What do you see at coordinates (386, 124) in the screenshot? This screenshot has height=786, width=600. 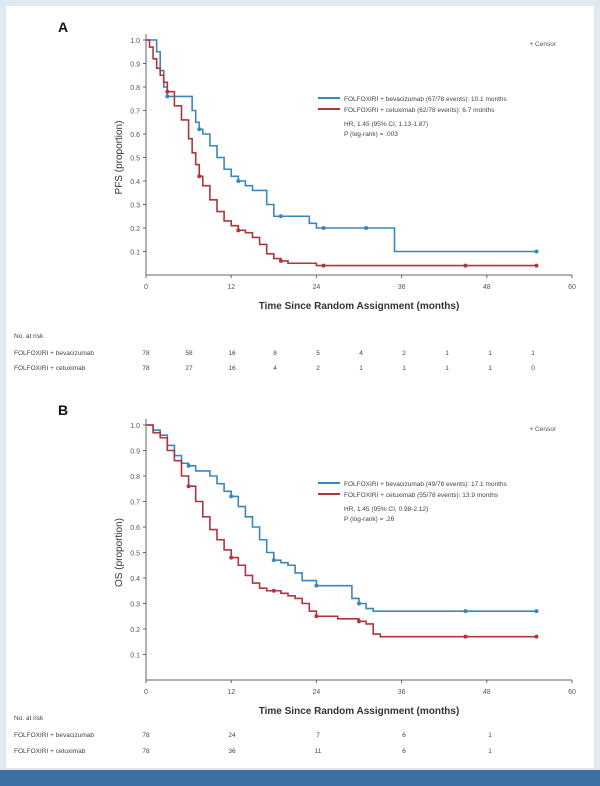 I see `stats-text: HR, 1.45 (95% CI, 1.13-1.87)` at bounding box center [386, 124].